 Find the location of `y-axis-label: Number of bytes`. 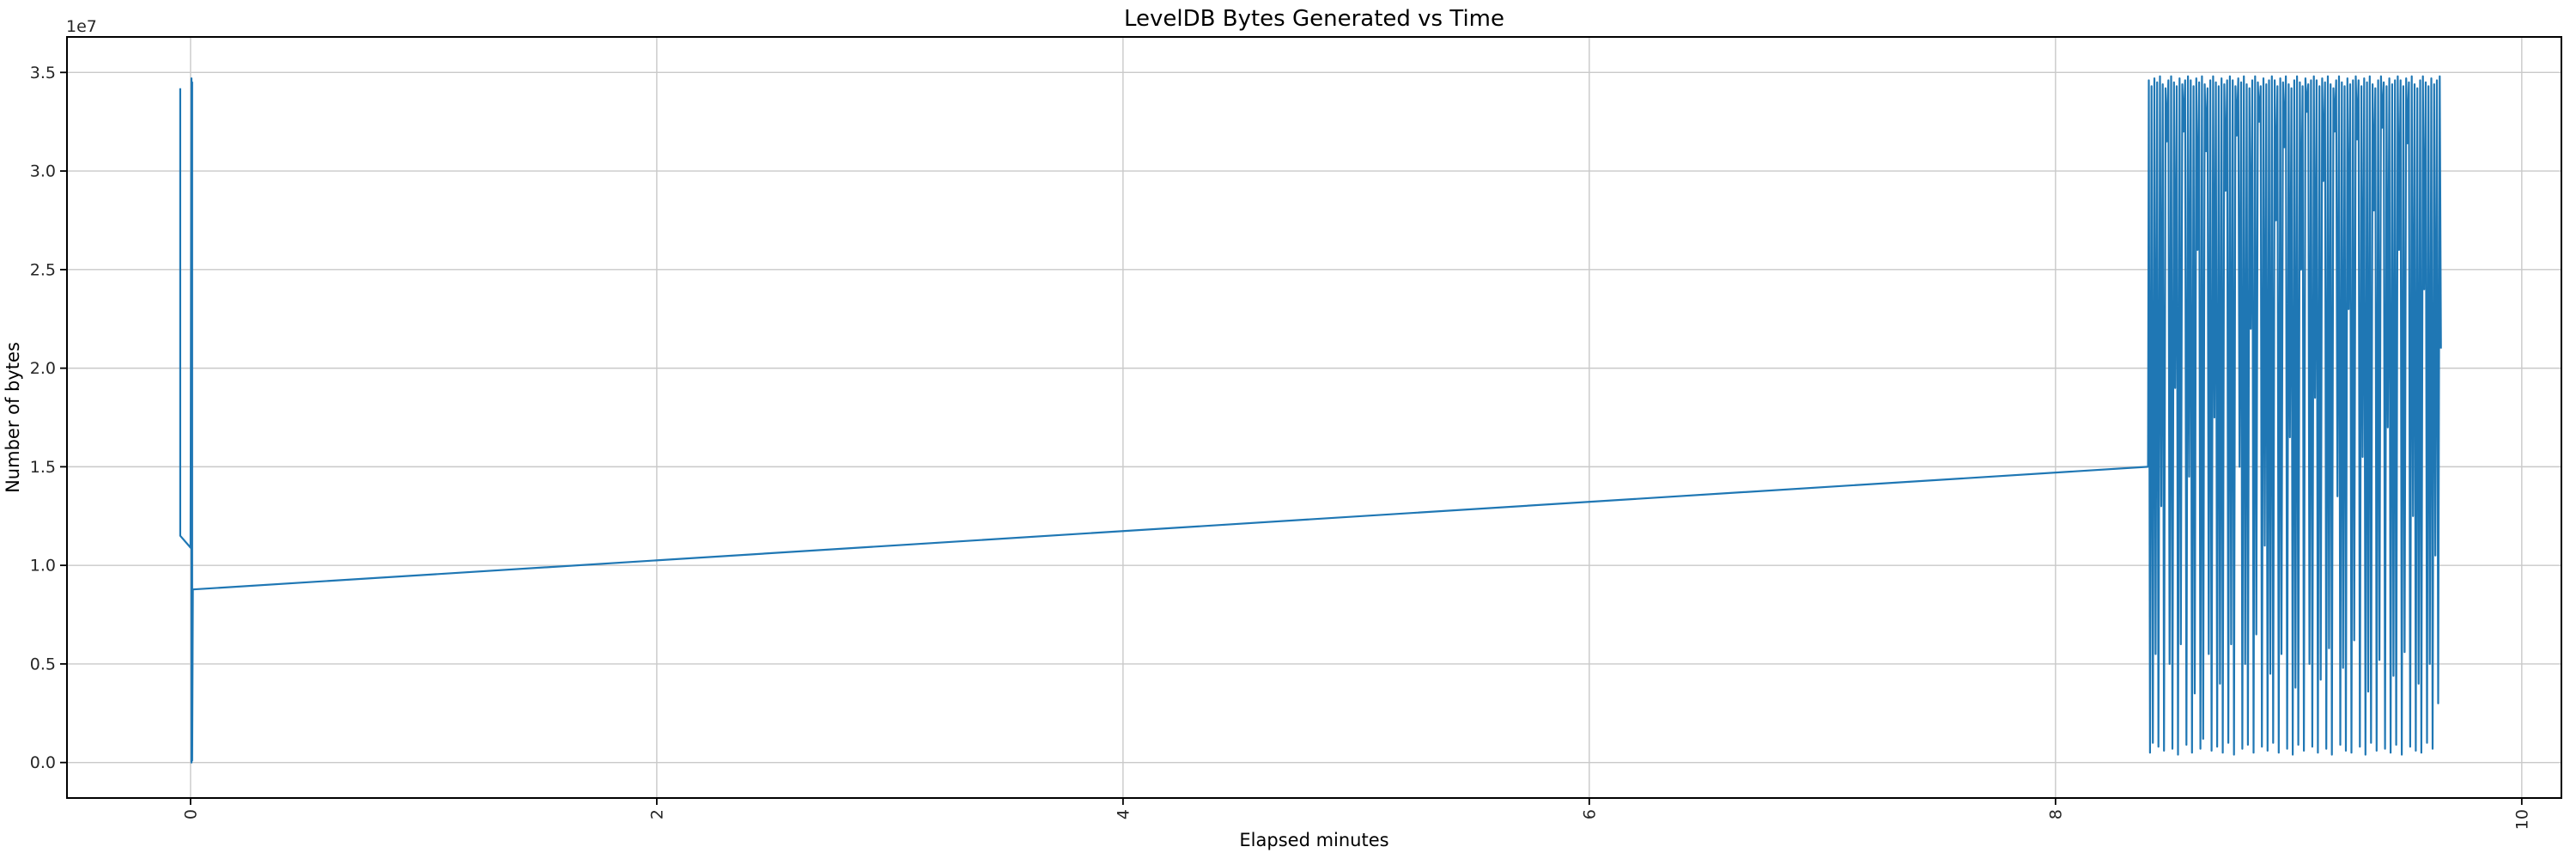

y-axis-label: Number of bytes is located at coordinates (13, 417).